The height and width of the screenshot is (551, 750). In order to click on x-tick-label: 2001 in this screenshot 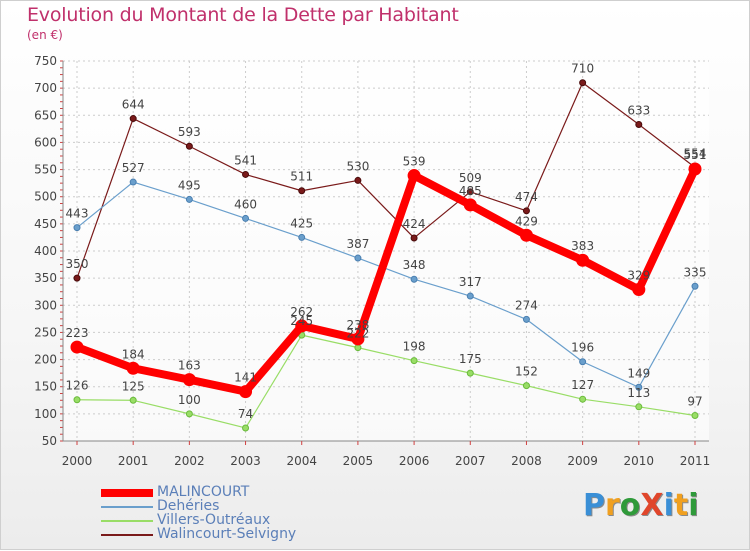, I will do `click(133, 461)`.